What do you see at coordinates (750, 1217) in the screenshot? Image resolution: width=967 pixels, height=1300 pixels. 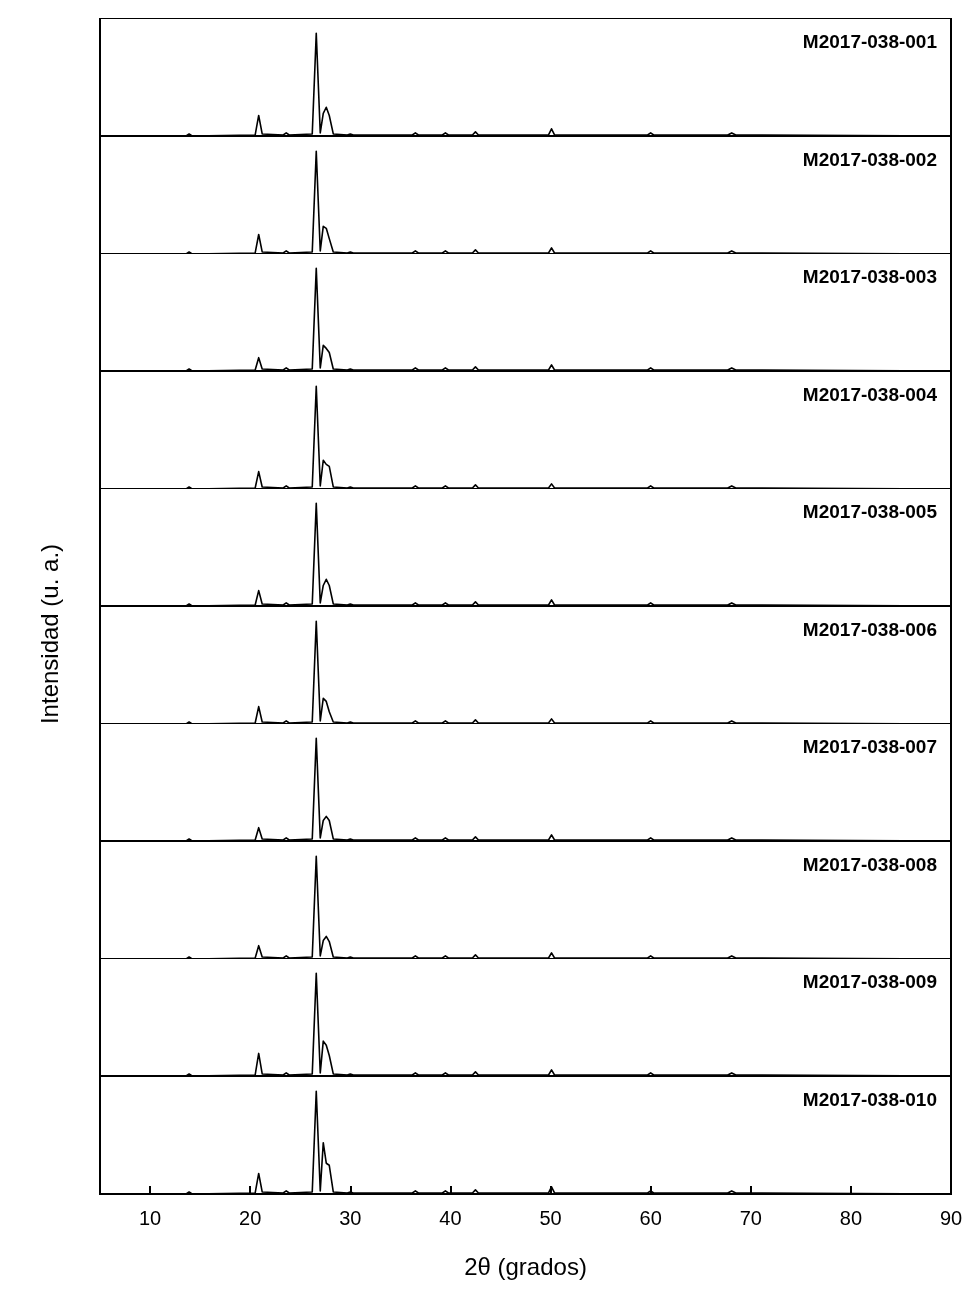 I see `x-tick-label: 70` at bounding box center [750, 1217].